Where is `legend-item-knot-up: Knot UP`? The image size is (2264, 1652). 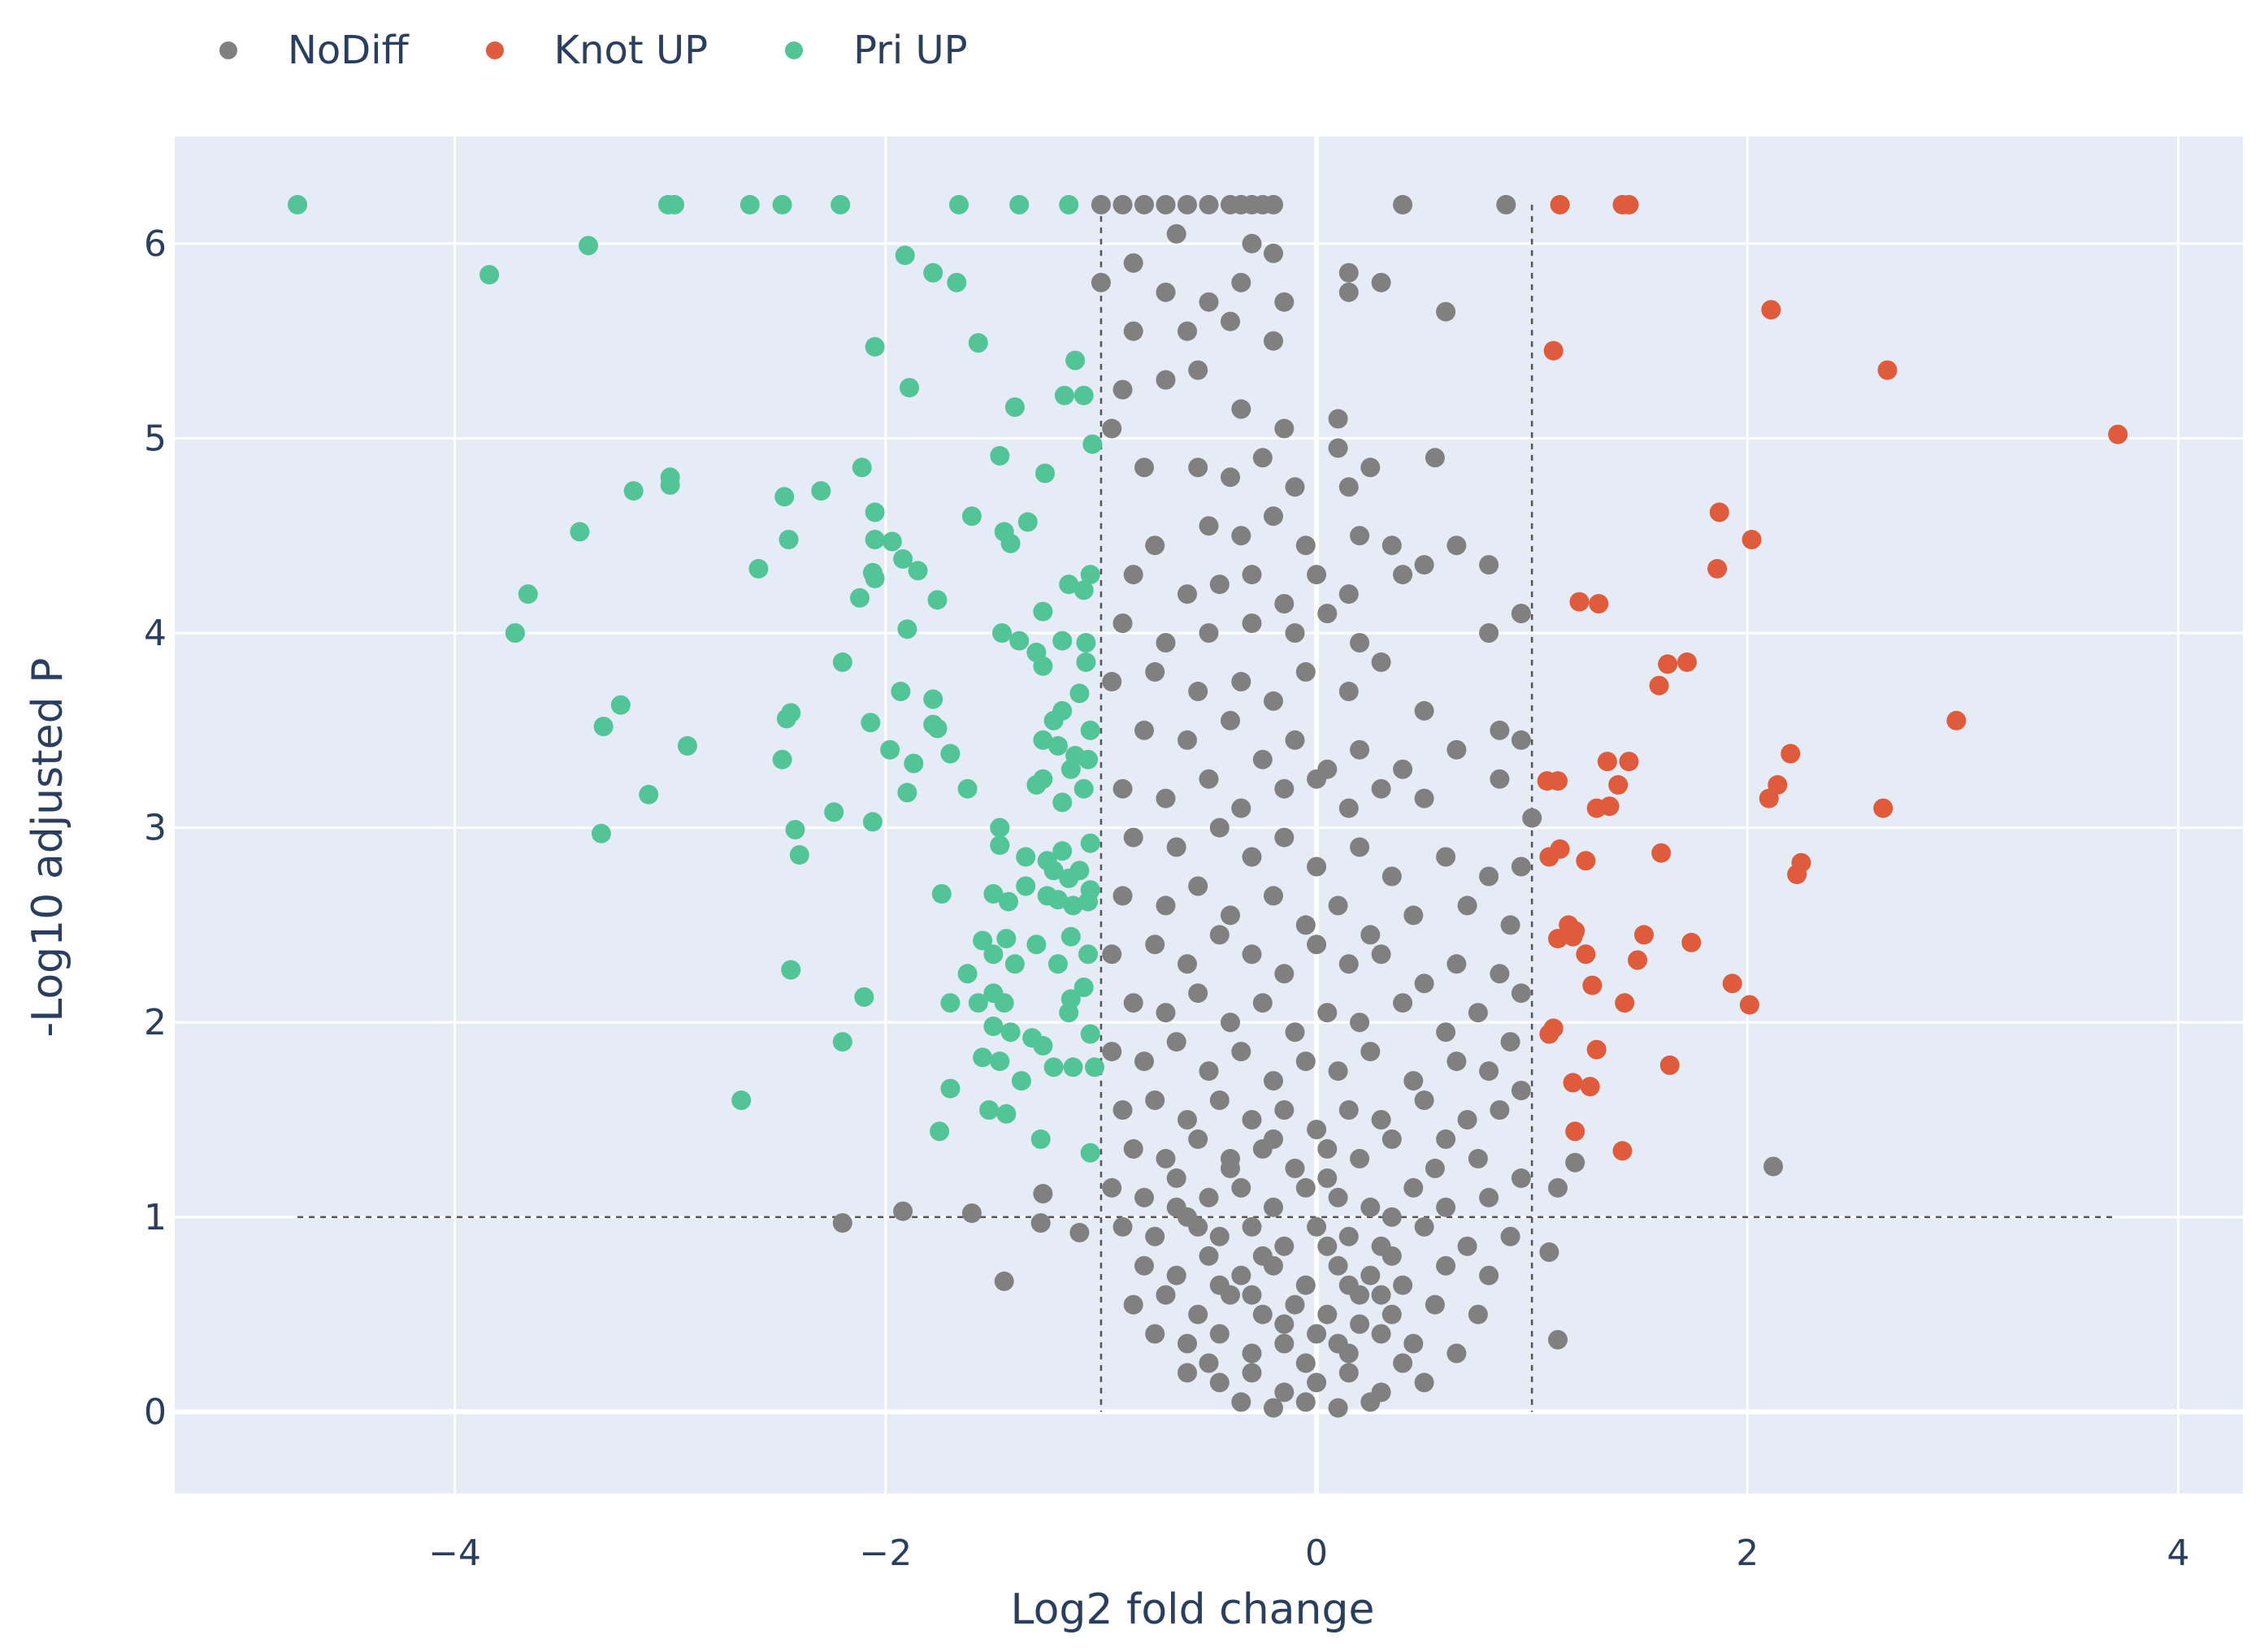
legend-item-knot-up: Knot UP is located at coordinates (596, 51).